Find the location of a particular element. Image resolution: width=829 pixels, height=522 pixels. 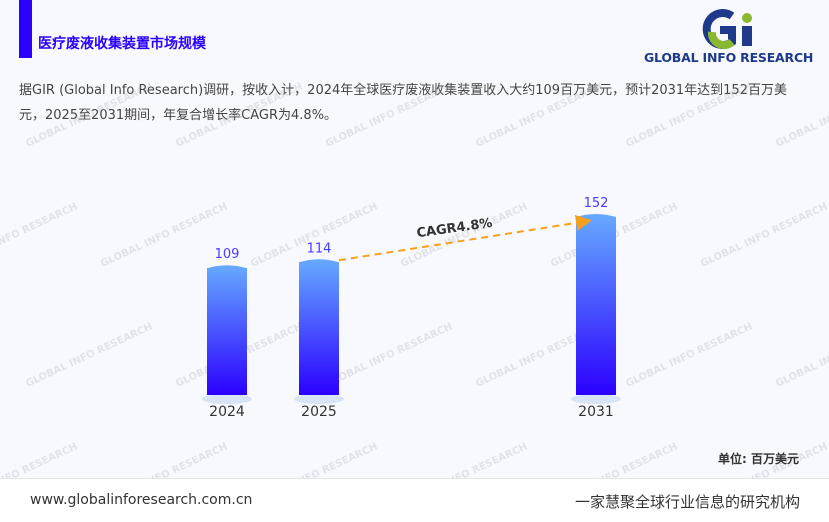

x-tick-label: 2025 is located at coordinates (319, 412).